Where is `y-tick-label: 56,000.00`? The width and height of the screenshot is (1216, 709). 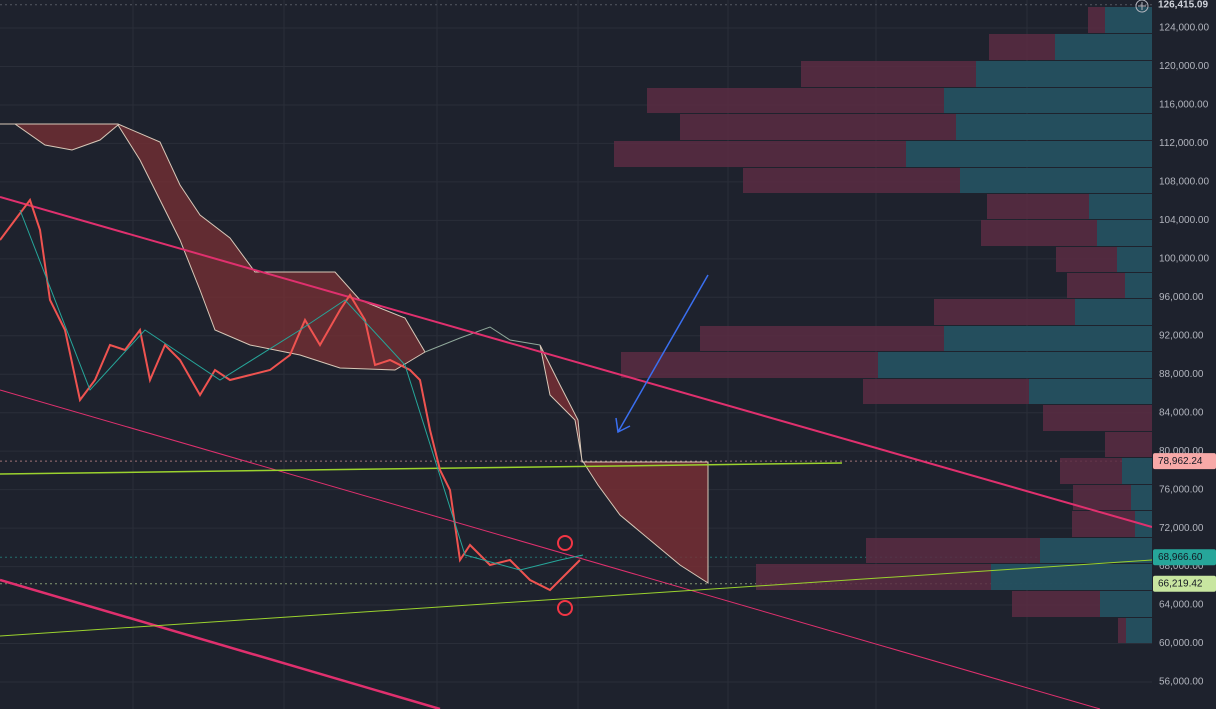
y-tick-label: 56,000.00 is located at coordinates (1181, 682).